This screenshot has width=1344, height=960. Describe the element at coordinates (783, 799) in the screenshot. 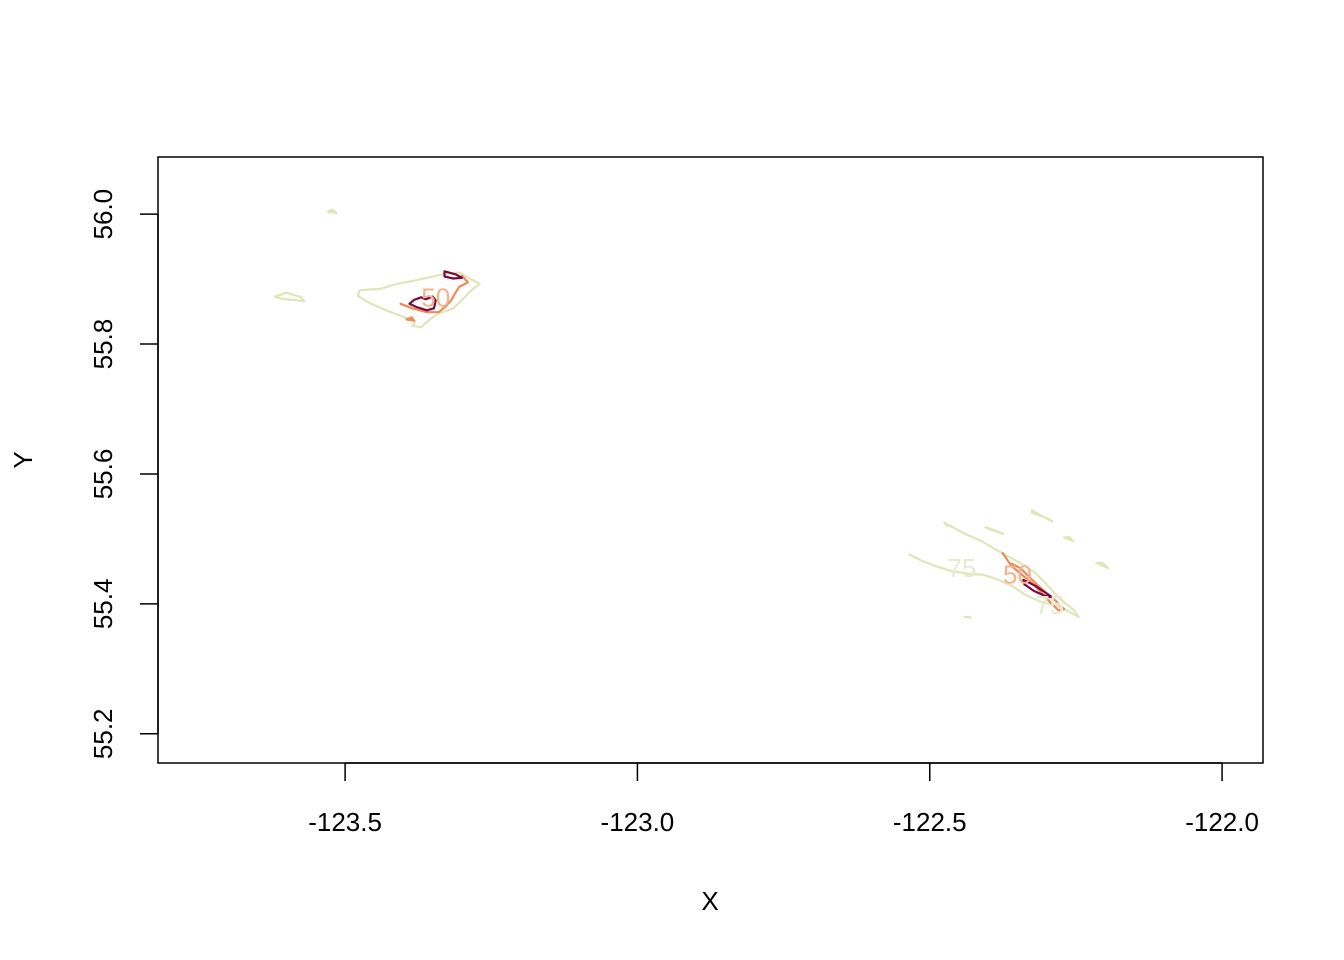

I see `x-axis: -123.5 -123.0 -122.5 -122.0` at that location.